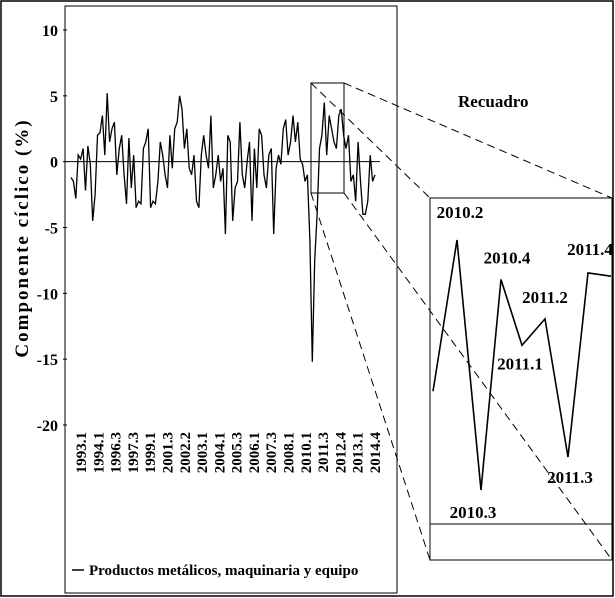 The image size is (615, 598). I want to click on x-tick-label: 1993.1, so click(82, 452).